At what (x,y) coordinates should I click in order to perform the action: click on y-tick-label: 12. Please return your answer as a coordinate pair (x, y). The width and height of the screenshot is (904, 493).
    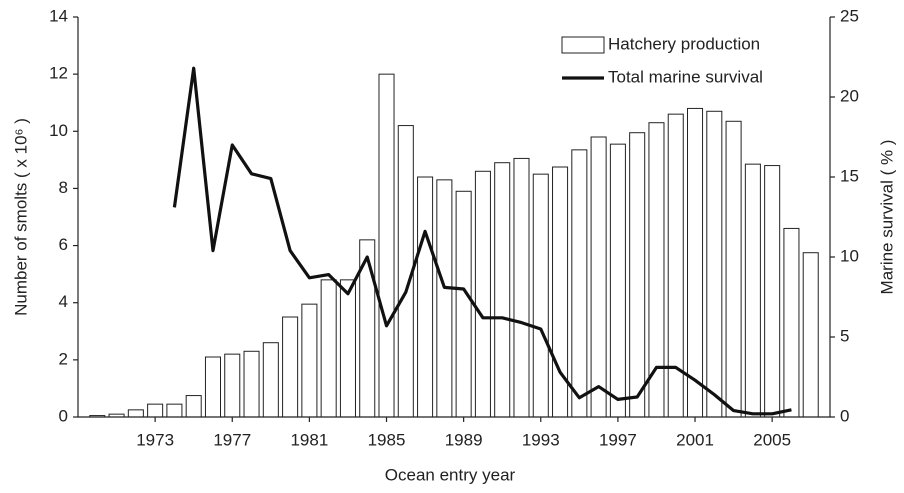
    Looking at the image, I should click on (58, 73).